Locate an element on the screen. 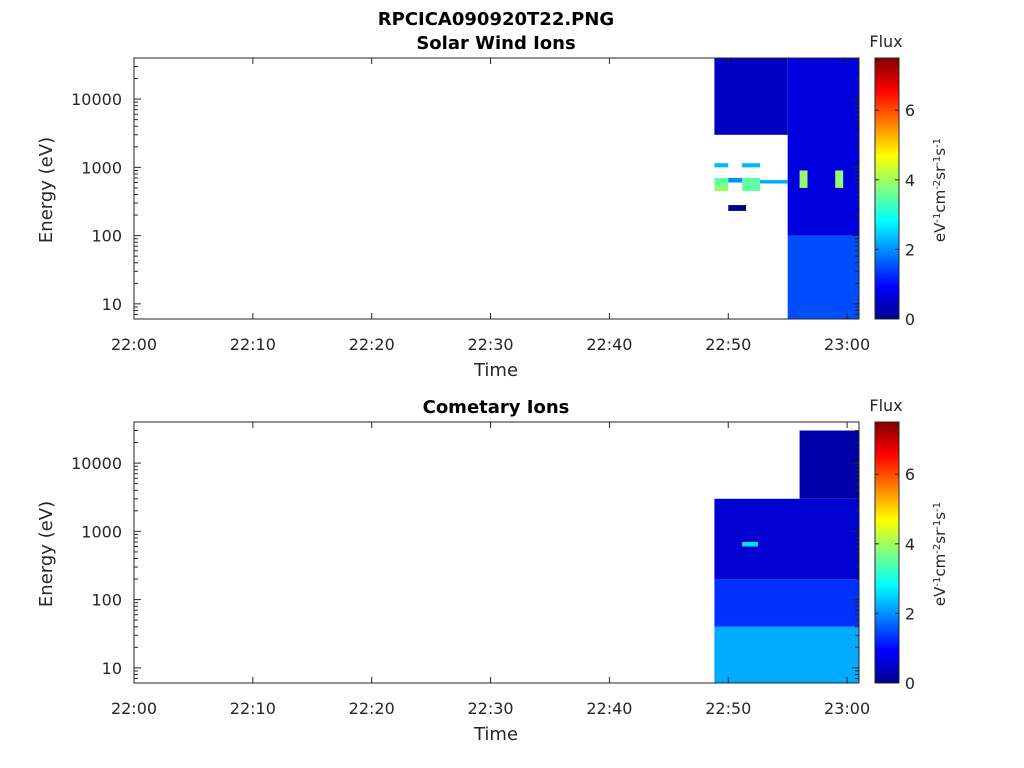 The image size is (1024, 768). panel-title: Solar Wind Ions is located at coordinates (495, 43).